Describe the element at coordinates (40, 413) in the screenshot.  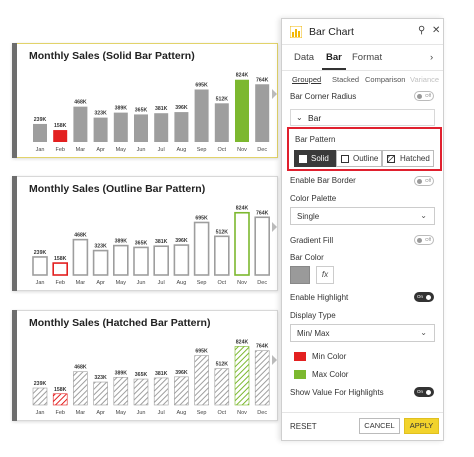
I see `x-tick-label: Jan` at that location.